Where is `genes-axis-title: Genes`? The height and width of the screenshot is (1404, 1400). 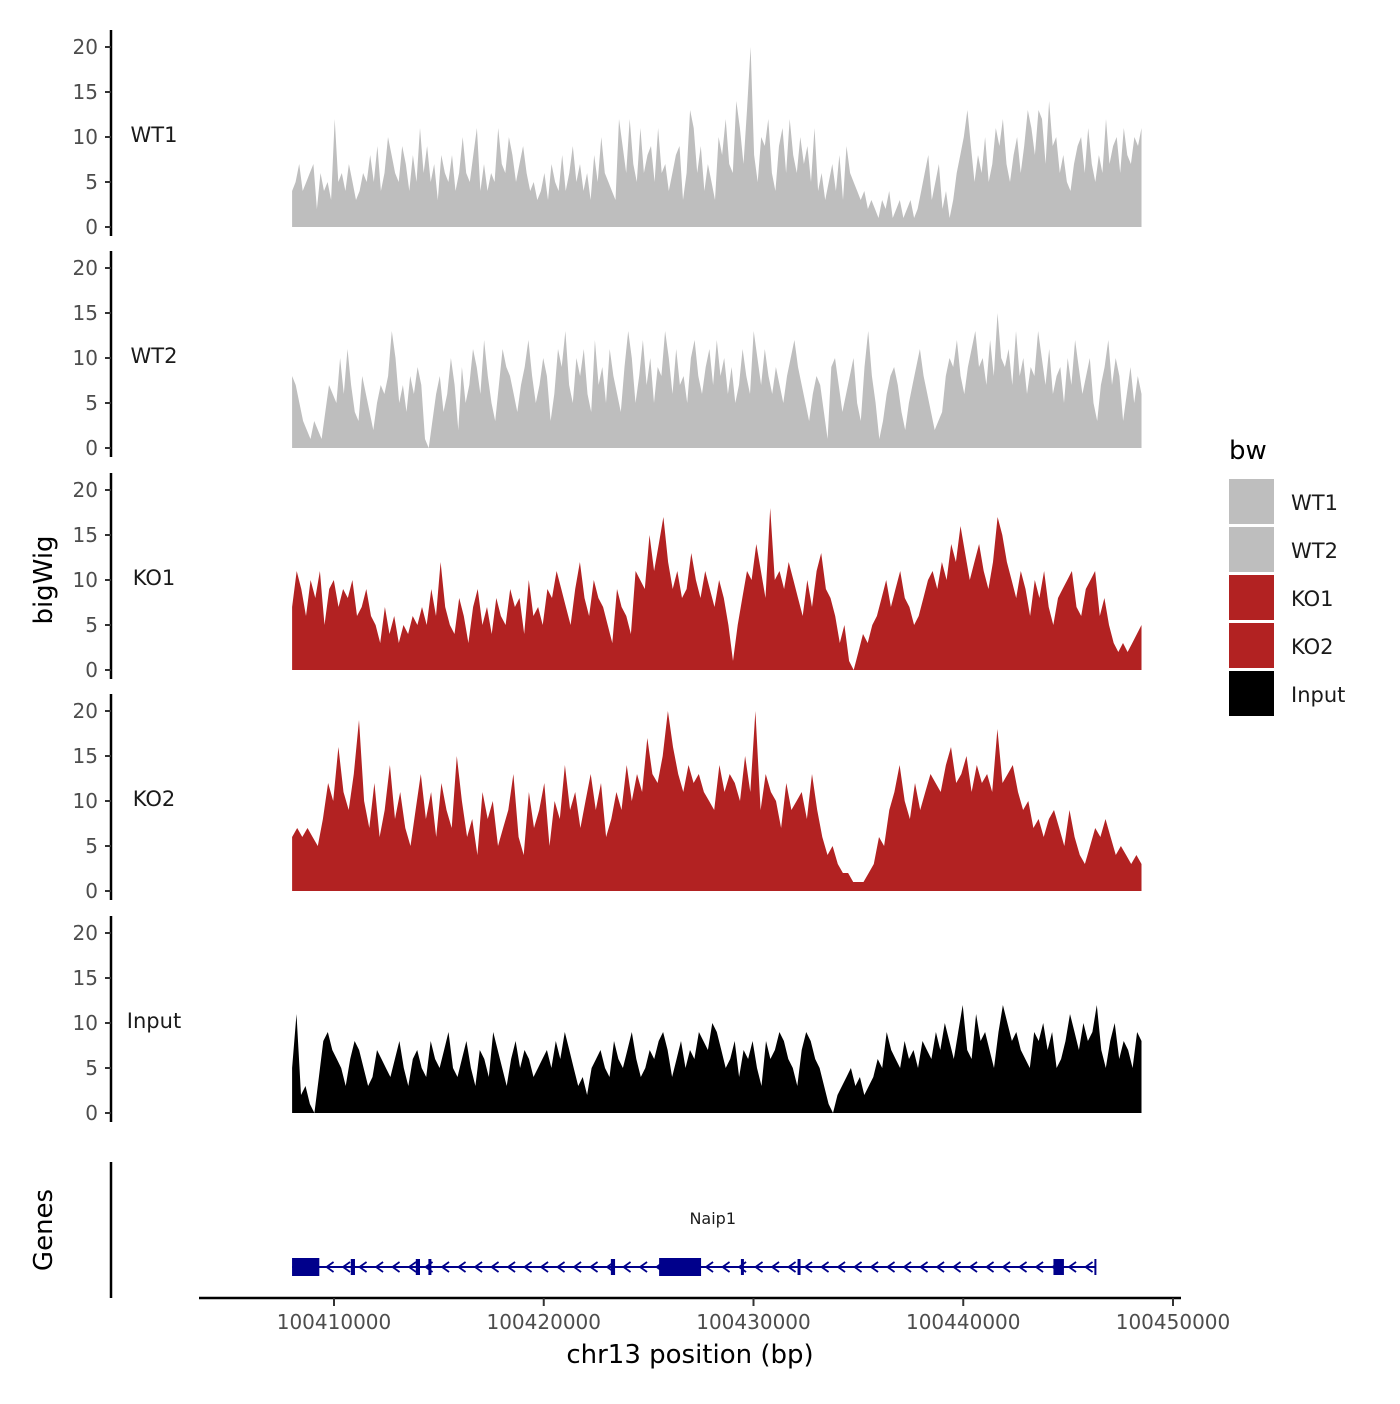 genes-axis-title: Genes is located at coordinates (44, 1230).